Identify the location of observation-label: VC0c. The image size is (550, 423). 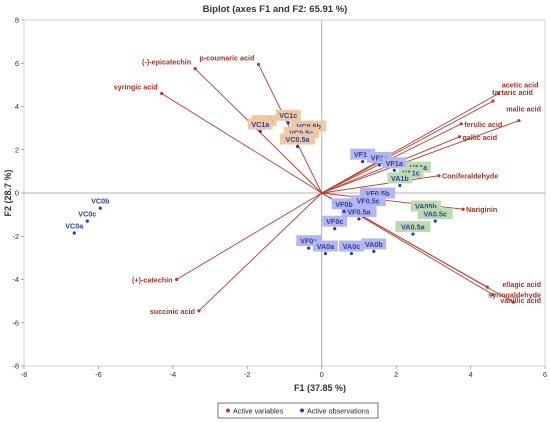
(87, 214).